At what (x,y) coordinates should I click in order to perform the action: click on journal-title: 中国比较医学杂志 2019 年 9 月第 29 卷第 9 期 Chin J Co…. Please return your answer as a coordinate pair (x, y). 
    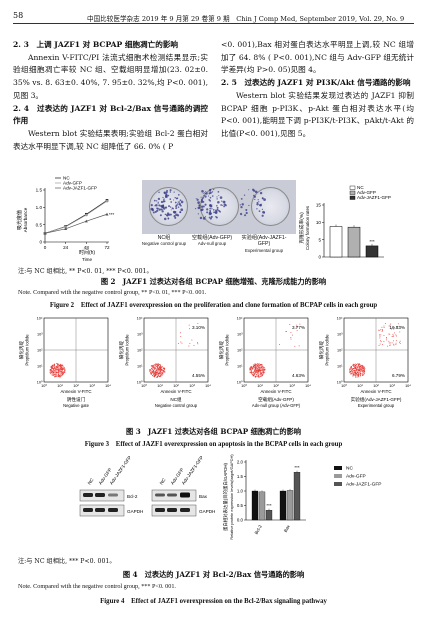
    Looking at the image, I should click on (246, 19).